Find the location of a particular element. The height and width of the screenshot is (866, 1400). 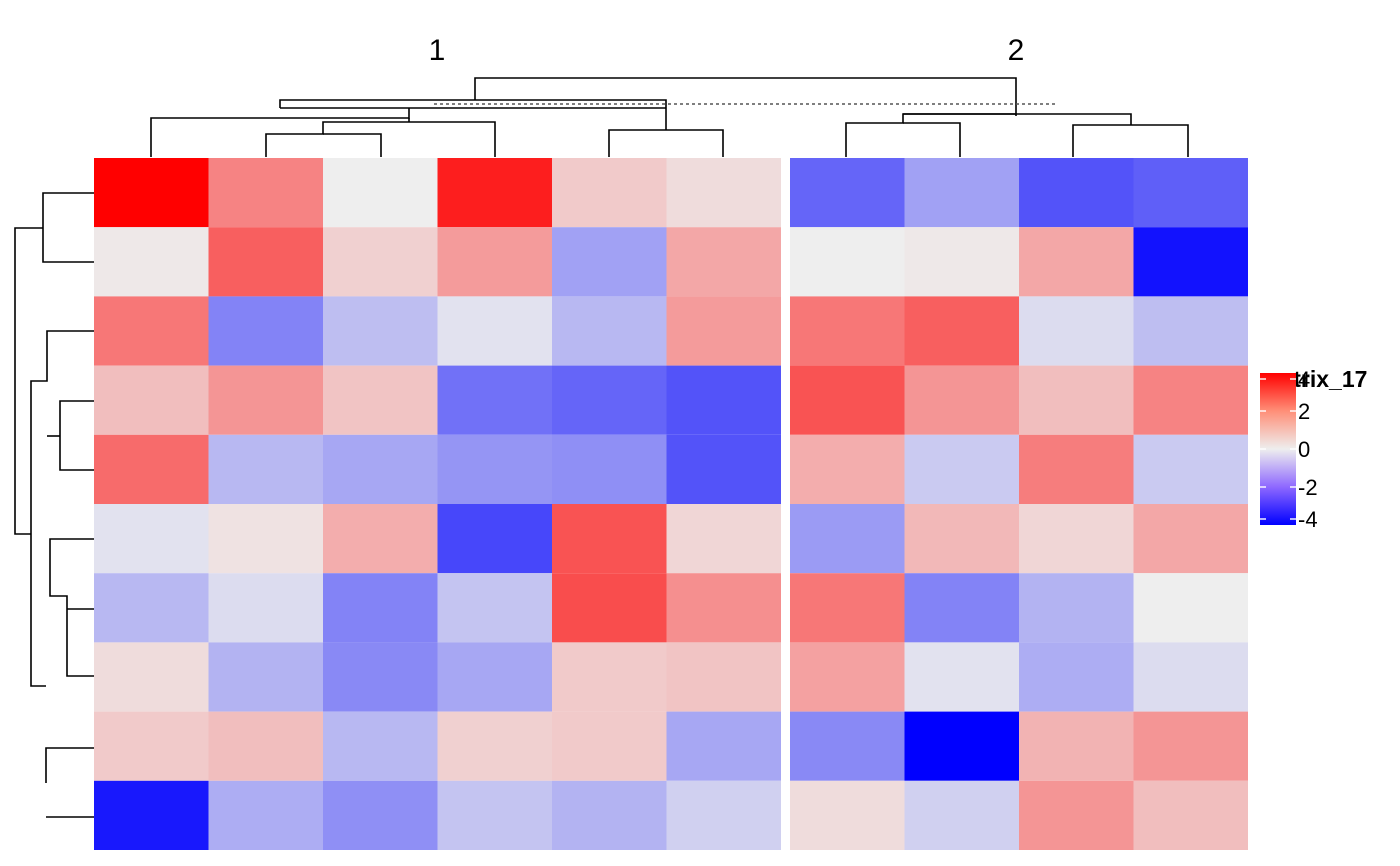

heatmap-cell-r3-c9 is located at coordinates (1076, 331).